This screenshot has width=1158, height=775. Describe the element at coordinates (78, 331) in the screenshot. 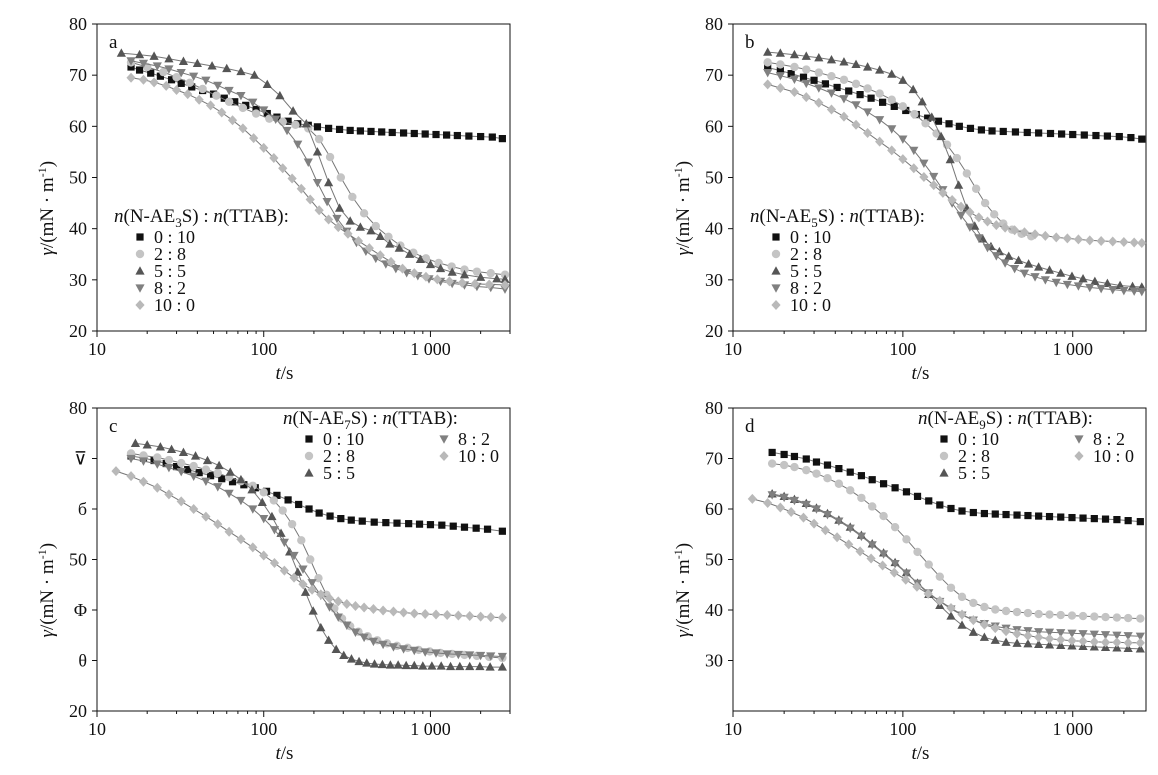

I see `y-tick-label: 20` at that location.